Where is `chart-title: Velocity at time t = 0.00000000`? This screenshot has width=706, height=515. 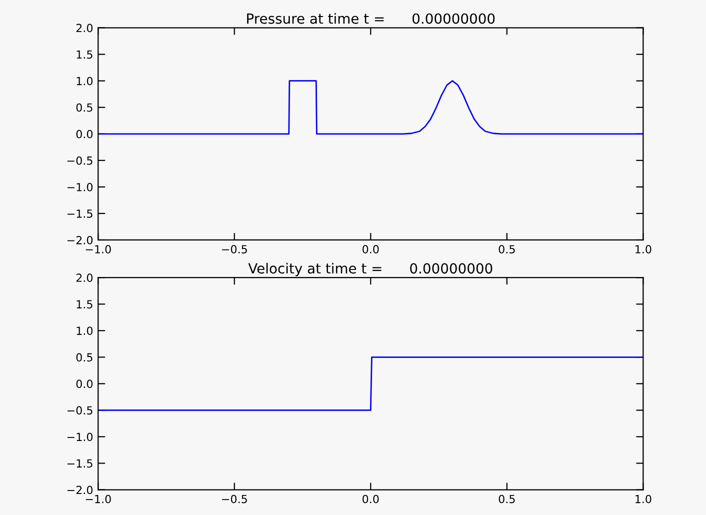
chart-title: Velocity at time t = 0.00000000 is located at coordinates (370, 269).